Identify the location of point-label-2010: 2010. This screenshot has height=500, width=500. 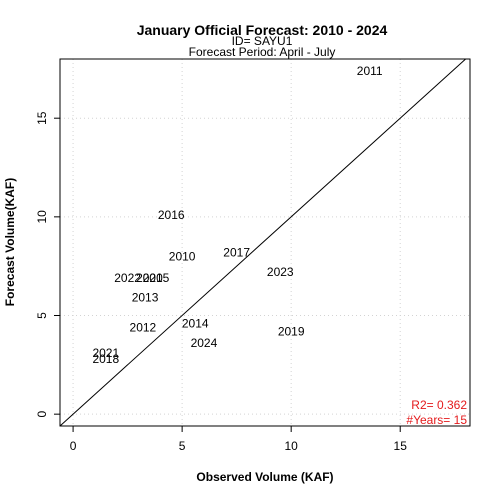
(182, 256).